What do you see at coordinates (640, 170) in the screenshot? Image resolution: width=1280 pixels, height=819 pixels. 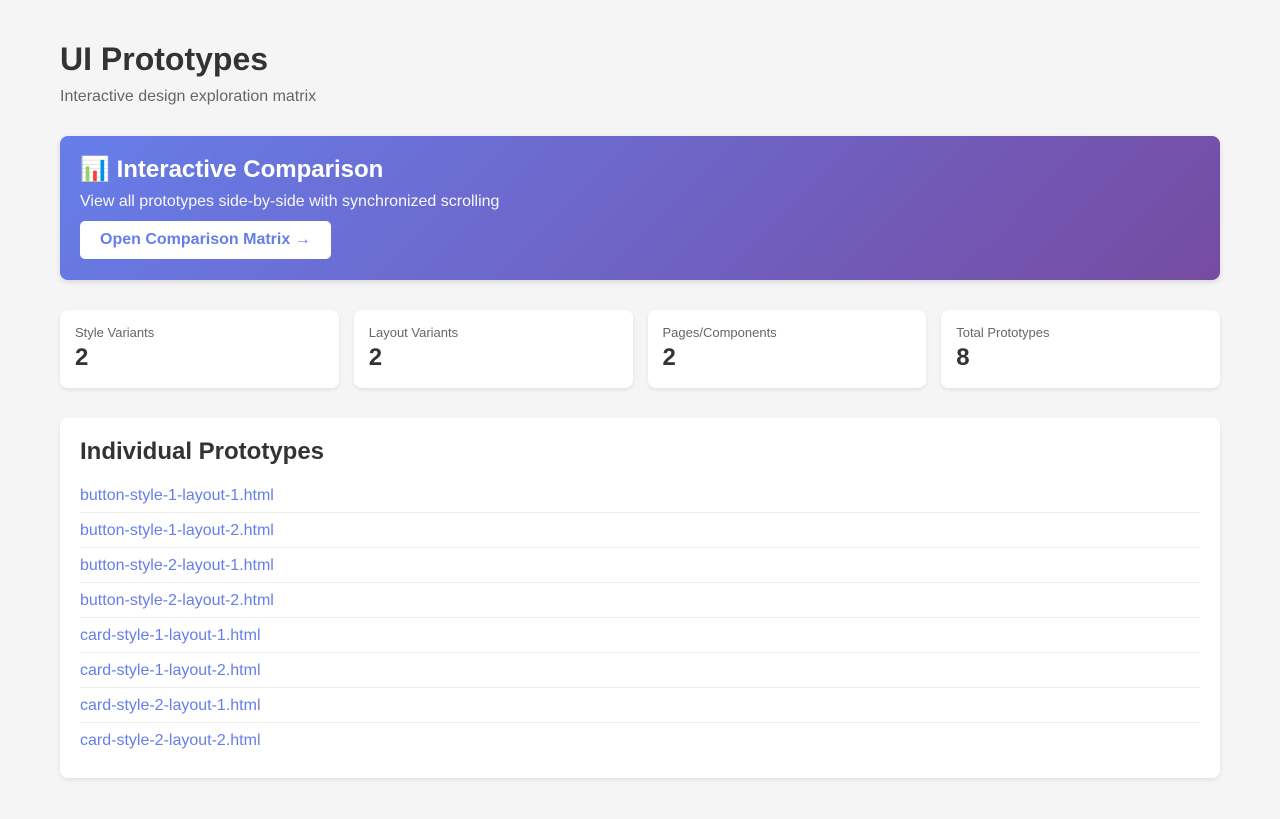 I see `banner-title: 📊 Interactive Comparison` at bounding box center [640, 170].